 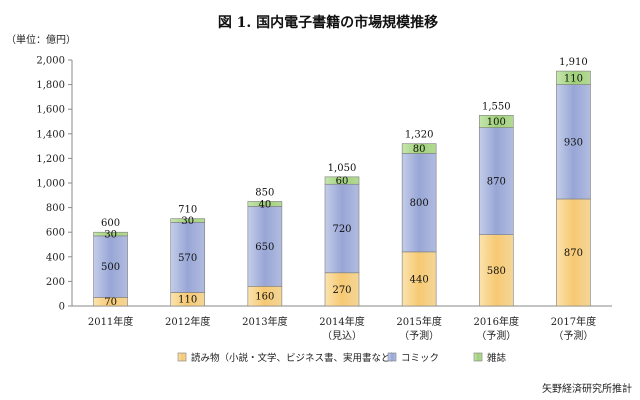 I want to click on x-tick-label: 2013年度, so click(x=264, y=321).